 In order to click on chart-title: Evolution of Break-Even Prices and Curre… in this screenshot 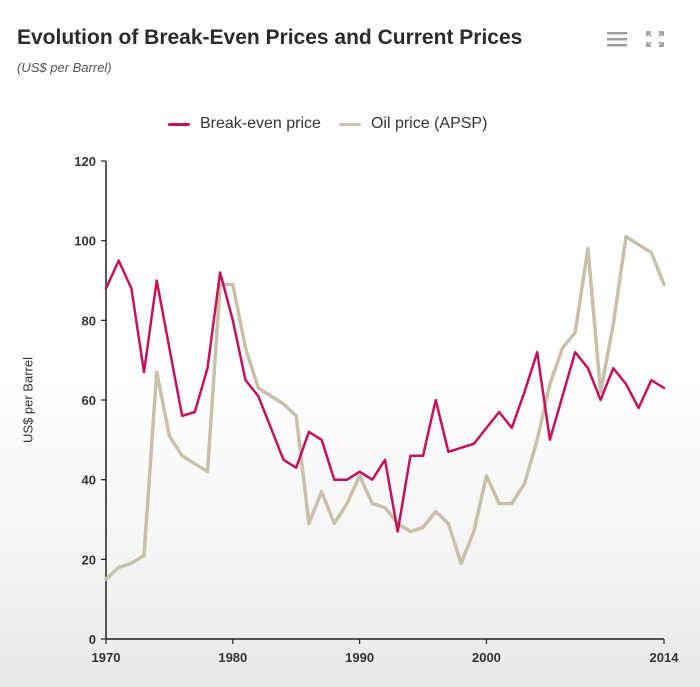, I will do `click(270, 37)`.